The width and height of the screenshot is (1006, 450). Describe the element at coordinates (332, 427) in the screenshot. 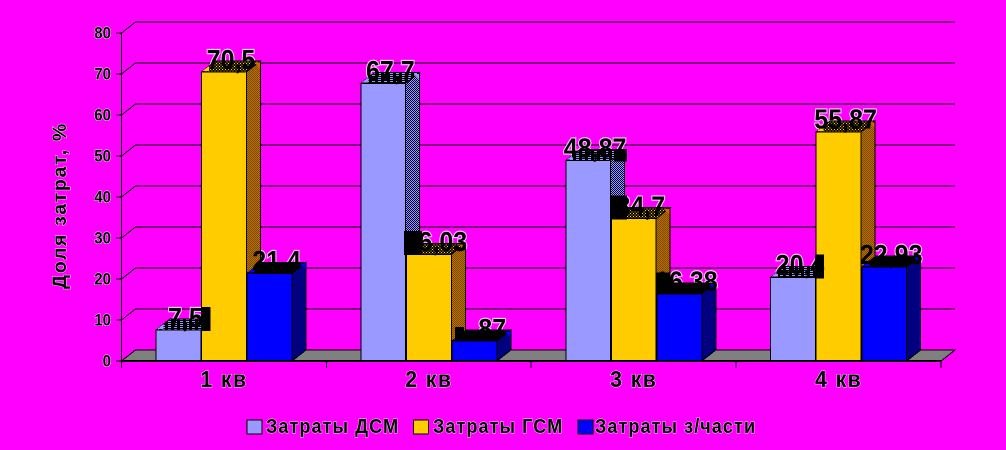

I see `svg-text: Затраты ДСМ` at that location.